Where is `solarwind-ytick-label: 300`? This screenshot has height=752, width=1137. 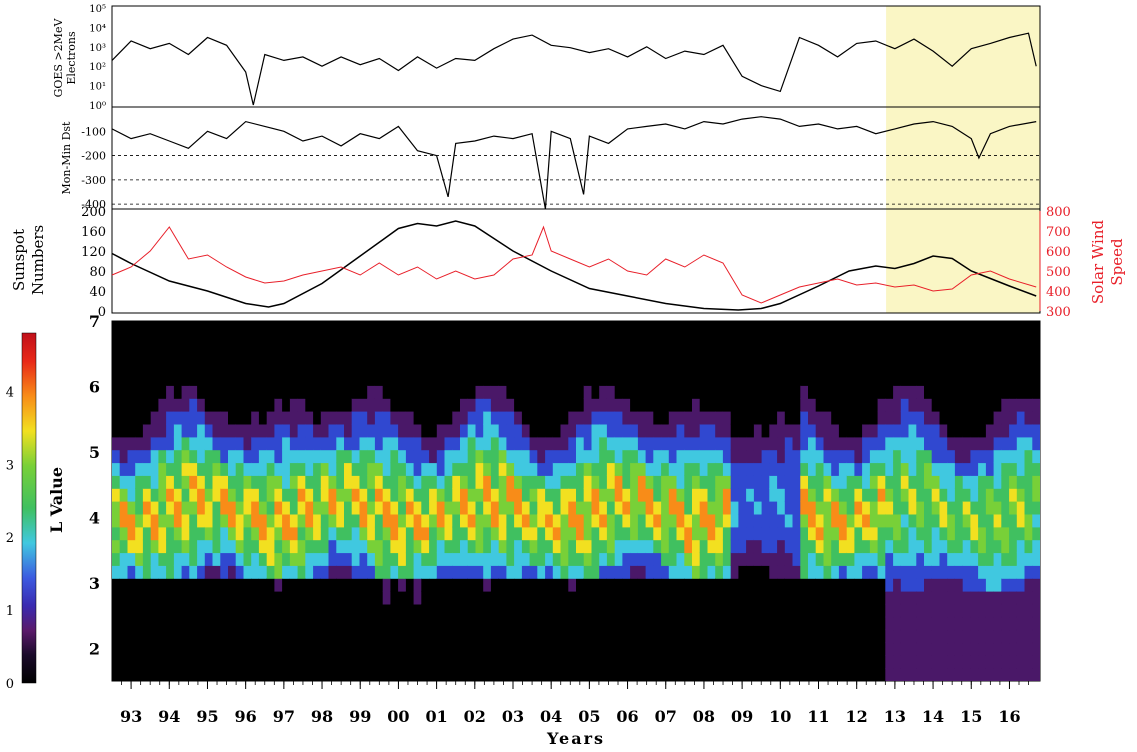 solarwind-ytick-label: 300 is located at coordinates (1058, 312).